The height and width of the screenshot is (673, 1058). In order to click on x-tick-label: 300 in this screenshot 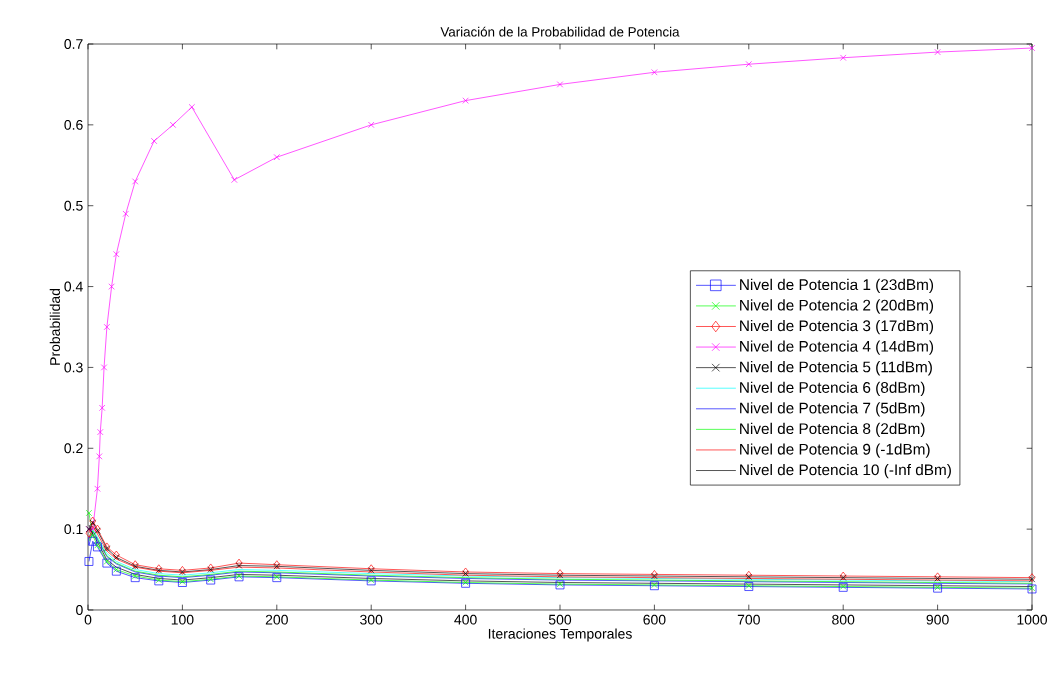, I will do `click(371, 619)`.